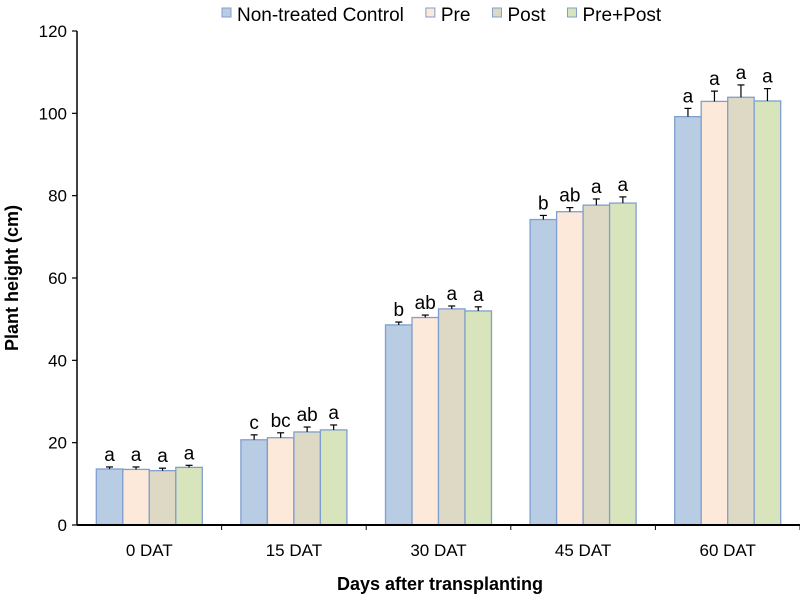  Describe the element at coordinates (728, 550) in the screenshot. I see `x-tick-label: 60 DAT` at that location.